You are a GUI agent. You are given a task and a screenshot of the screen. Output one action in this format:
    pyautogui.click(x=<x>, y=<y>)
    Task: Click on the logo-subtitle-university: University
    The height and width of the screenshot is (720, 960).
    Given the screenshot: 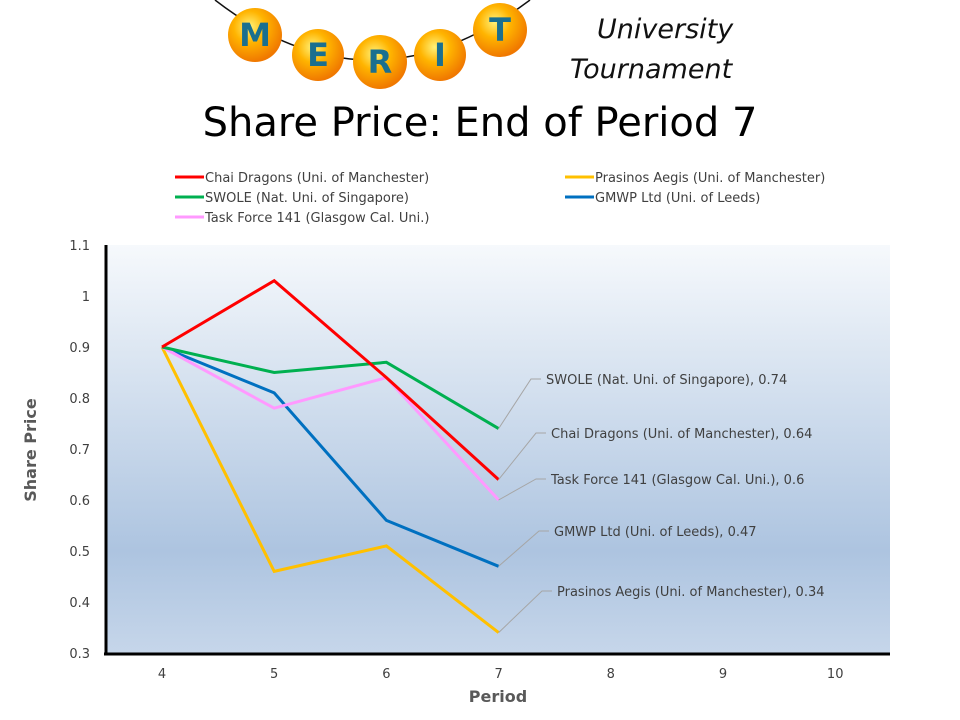 What is the action you would take?
    pyautogui.click(x=665, y=29)
    